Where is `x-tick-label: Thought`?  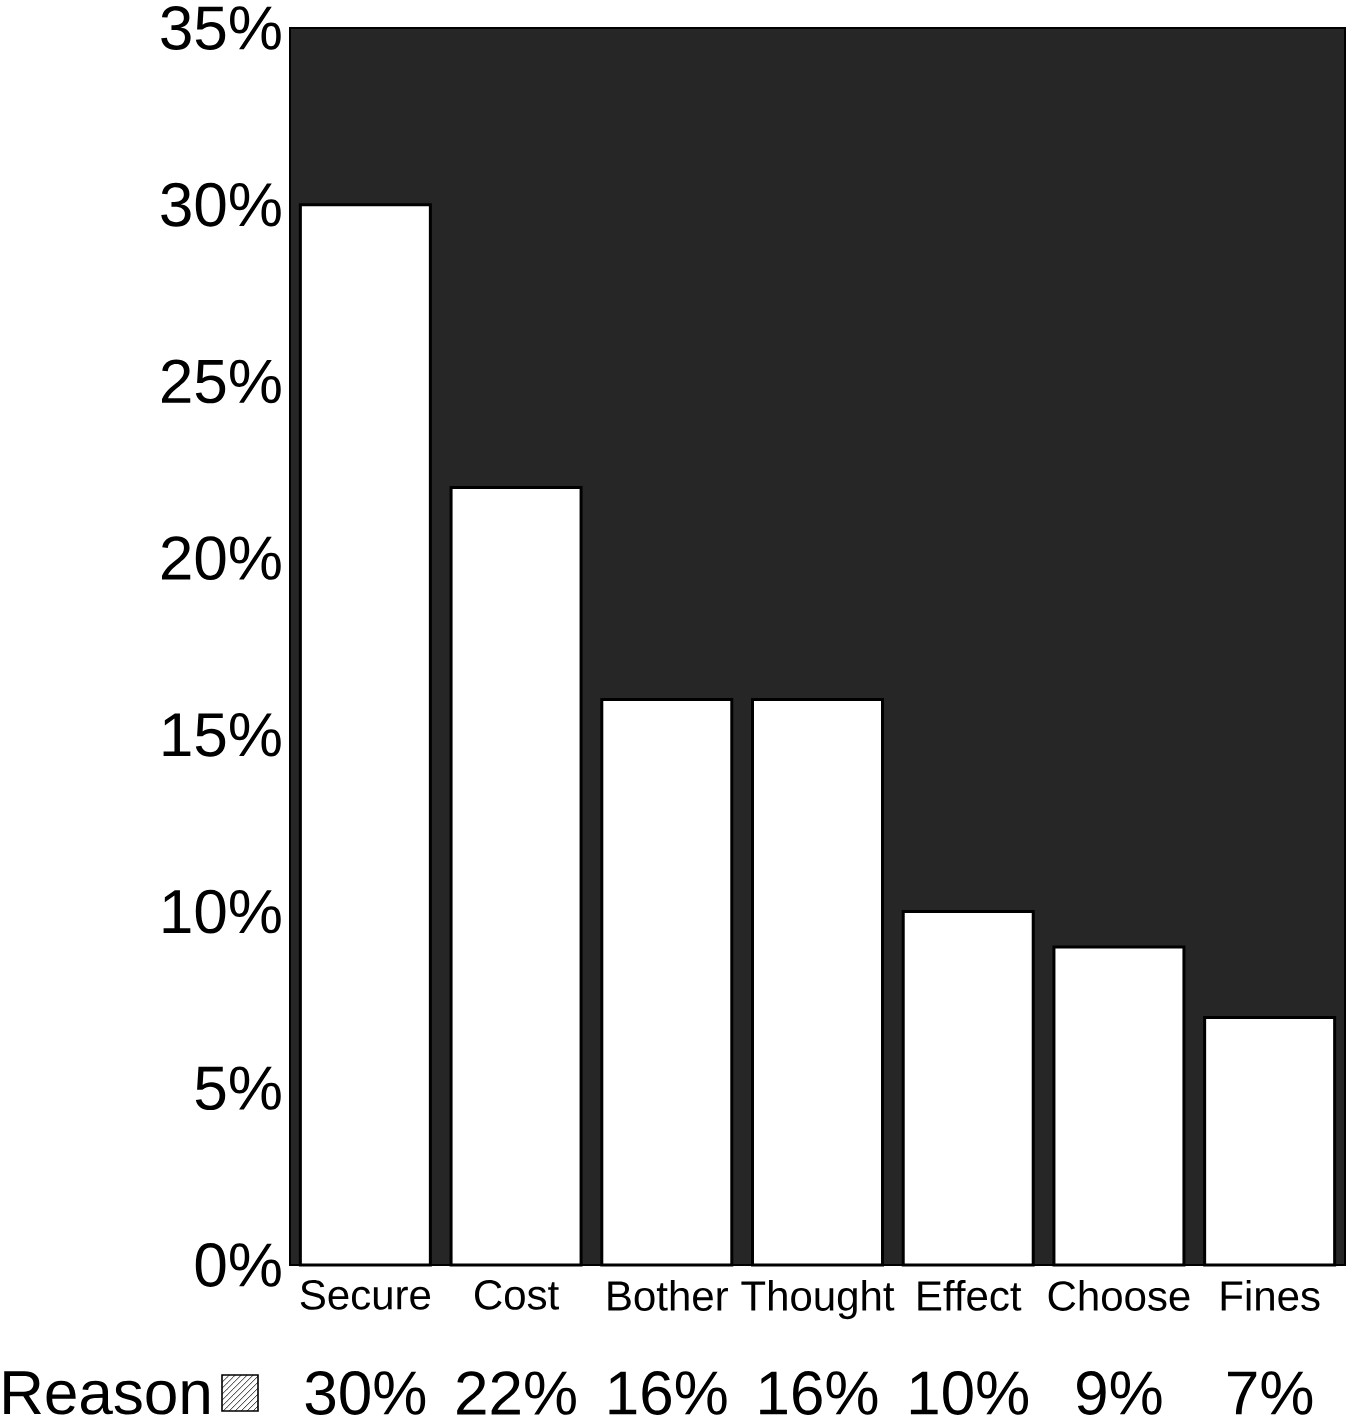
x-tick-label: Thought is located at coordinates (818, 1300).